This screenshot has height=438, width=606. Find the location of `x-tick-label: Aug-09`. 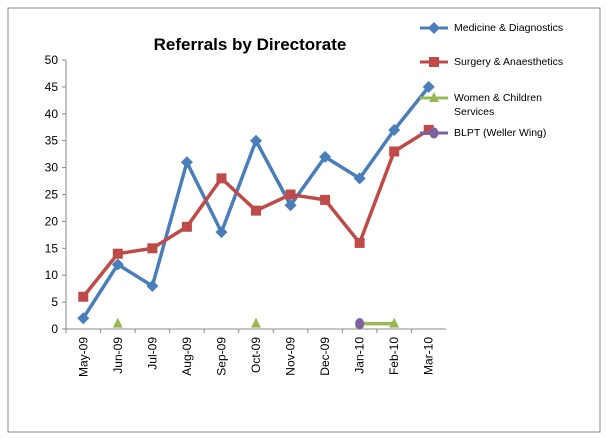

x-tick-label: Aug-09 is located at coordinates (187, 356).